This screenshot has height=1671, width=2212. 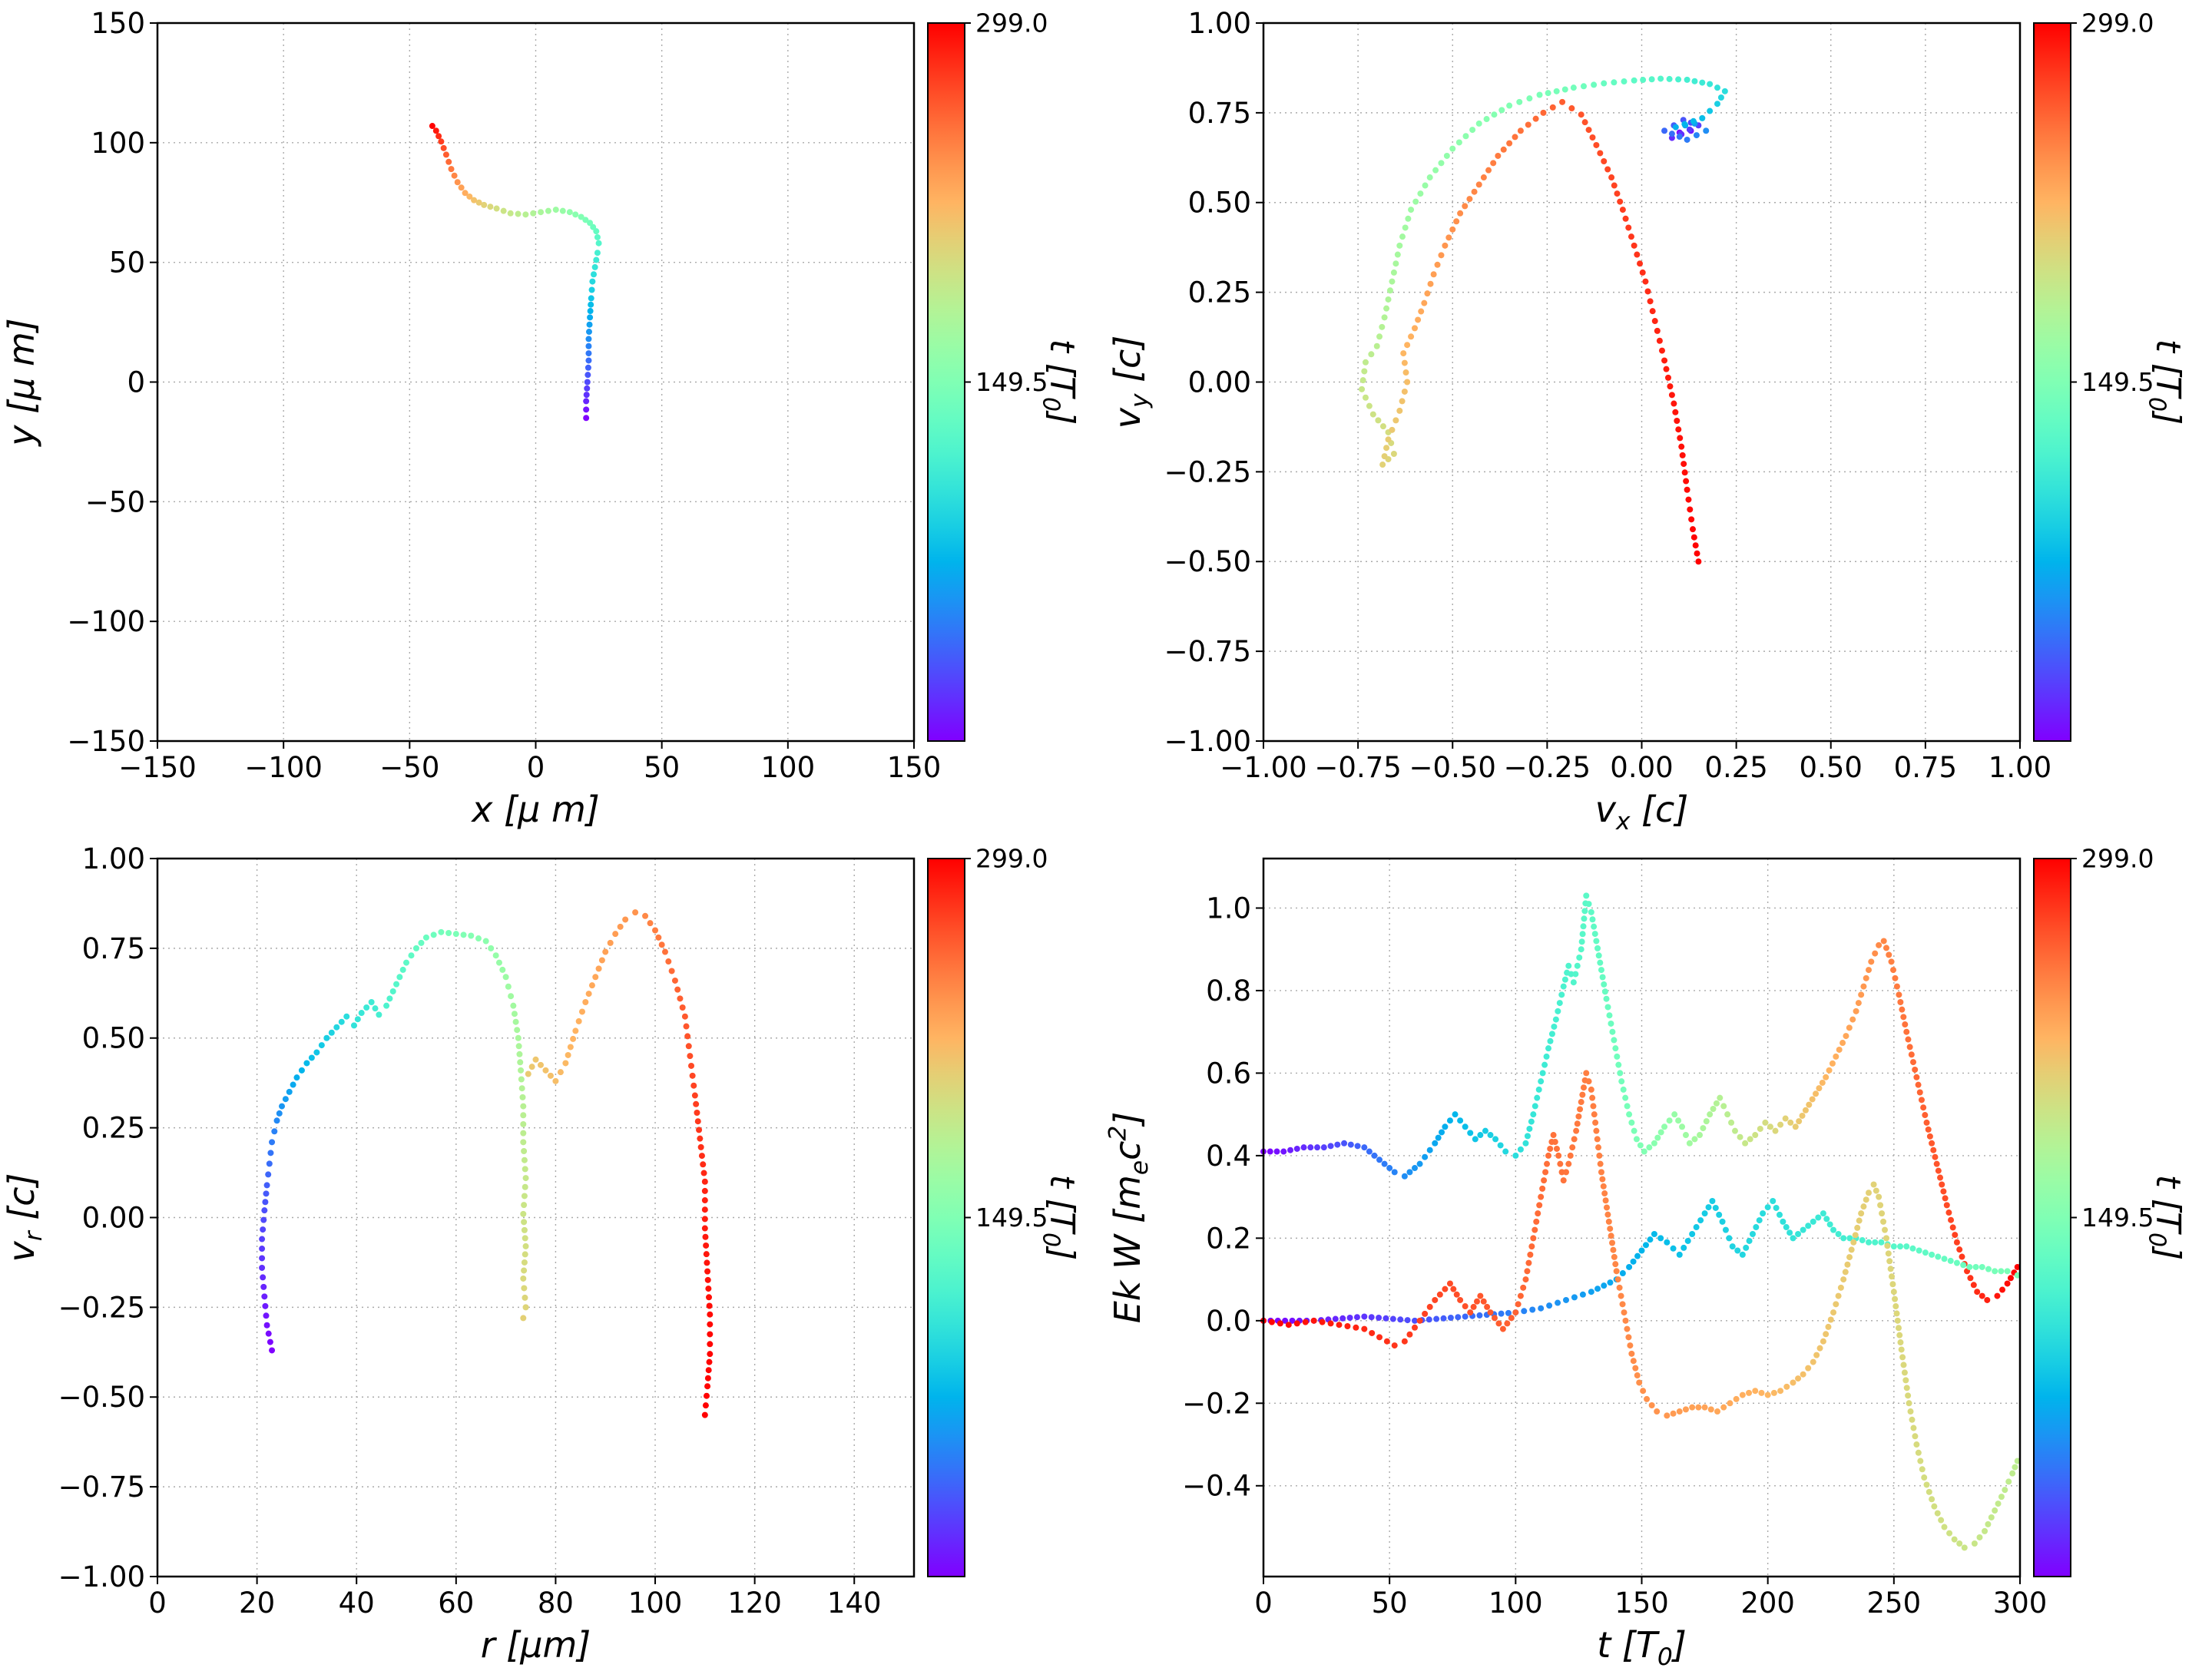 What do you see at coordinates (2021, 1603) in the screenshot?
I see `svg-text: 300` at bounding box center [2021, 1603].